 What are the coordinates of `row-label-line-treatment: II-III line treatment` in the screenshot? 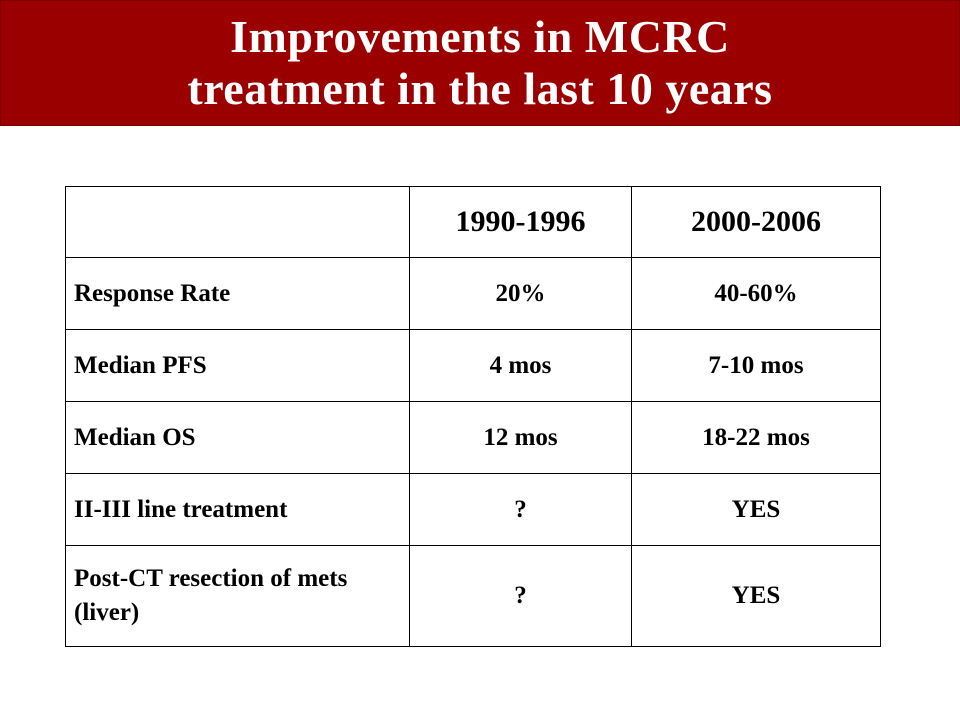 It's located at (237, 509).